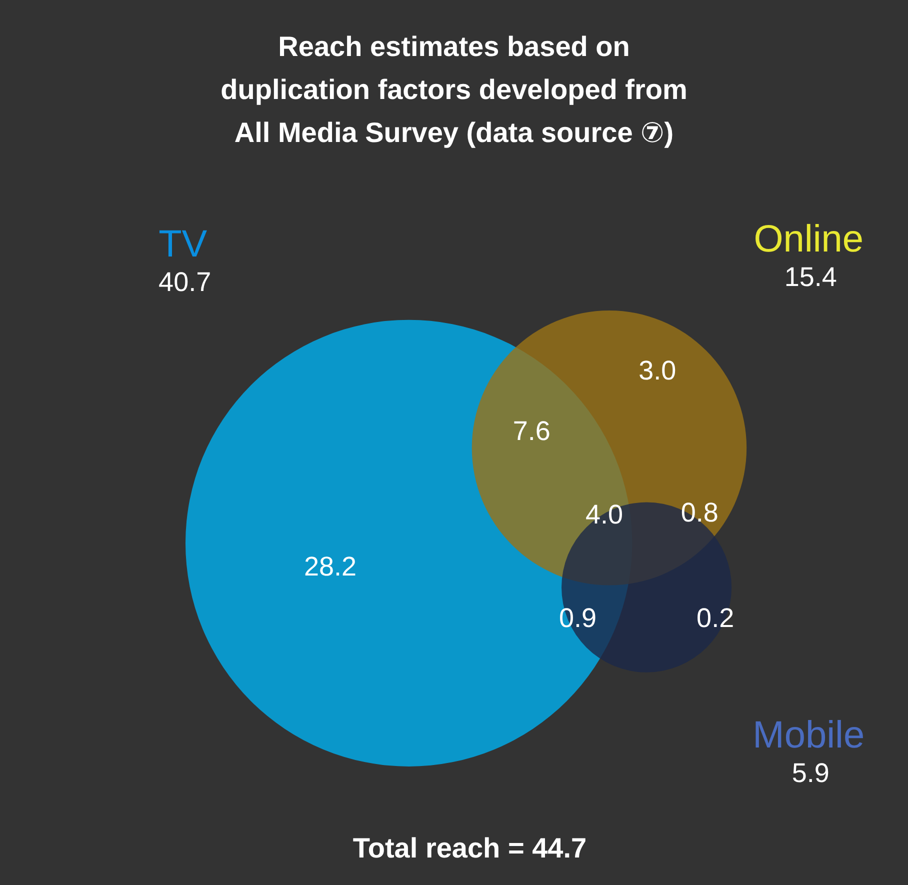 The height and width of the screenshot is (885, 908). Describe the element at coordinates (330, 567) in the screenshot. I see `text: 28.2` at that location.